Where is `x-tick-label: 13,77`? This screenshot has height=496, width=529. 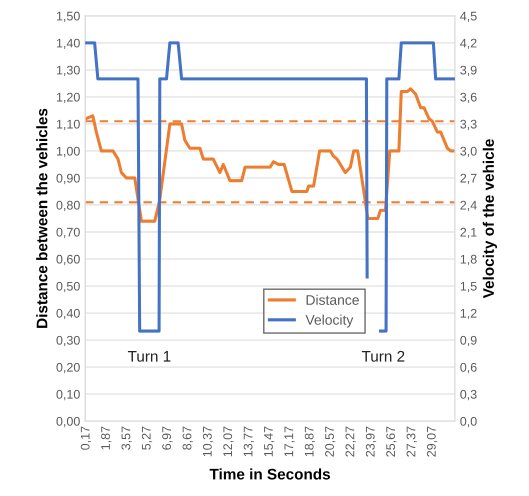
x-tick-label: 13,77 is located at coordinates (249, 441).